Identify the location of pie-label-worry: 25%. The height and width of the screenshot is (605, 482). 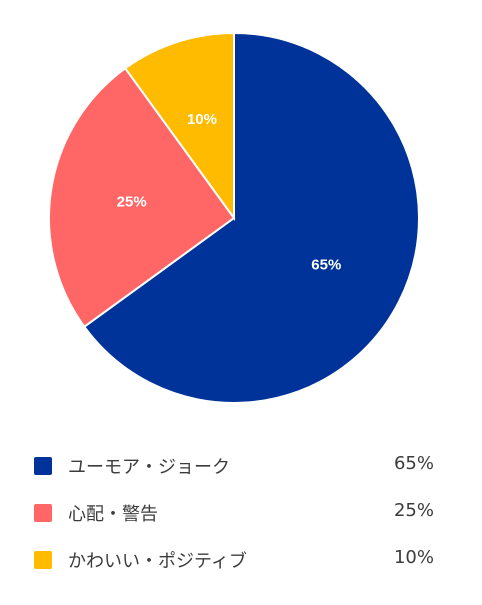
(132, 201).